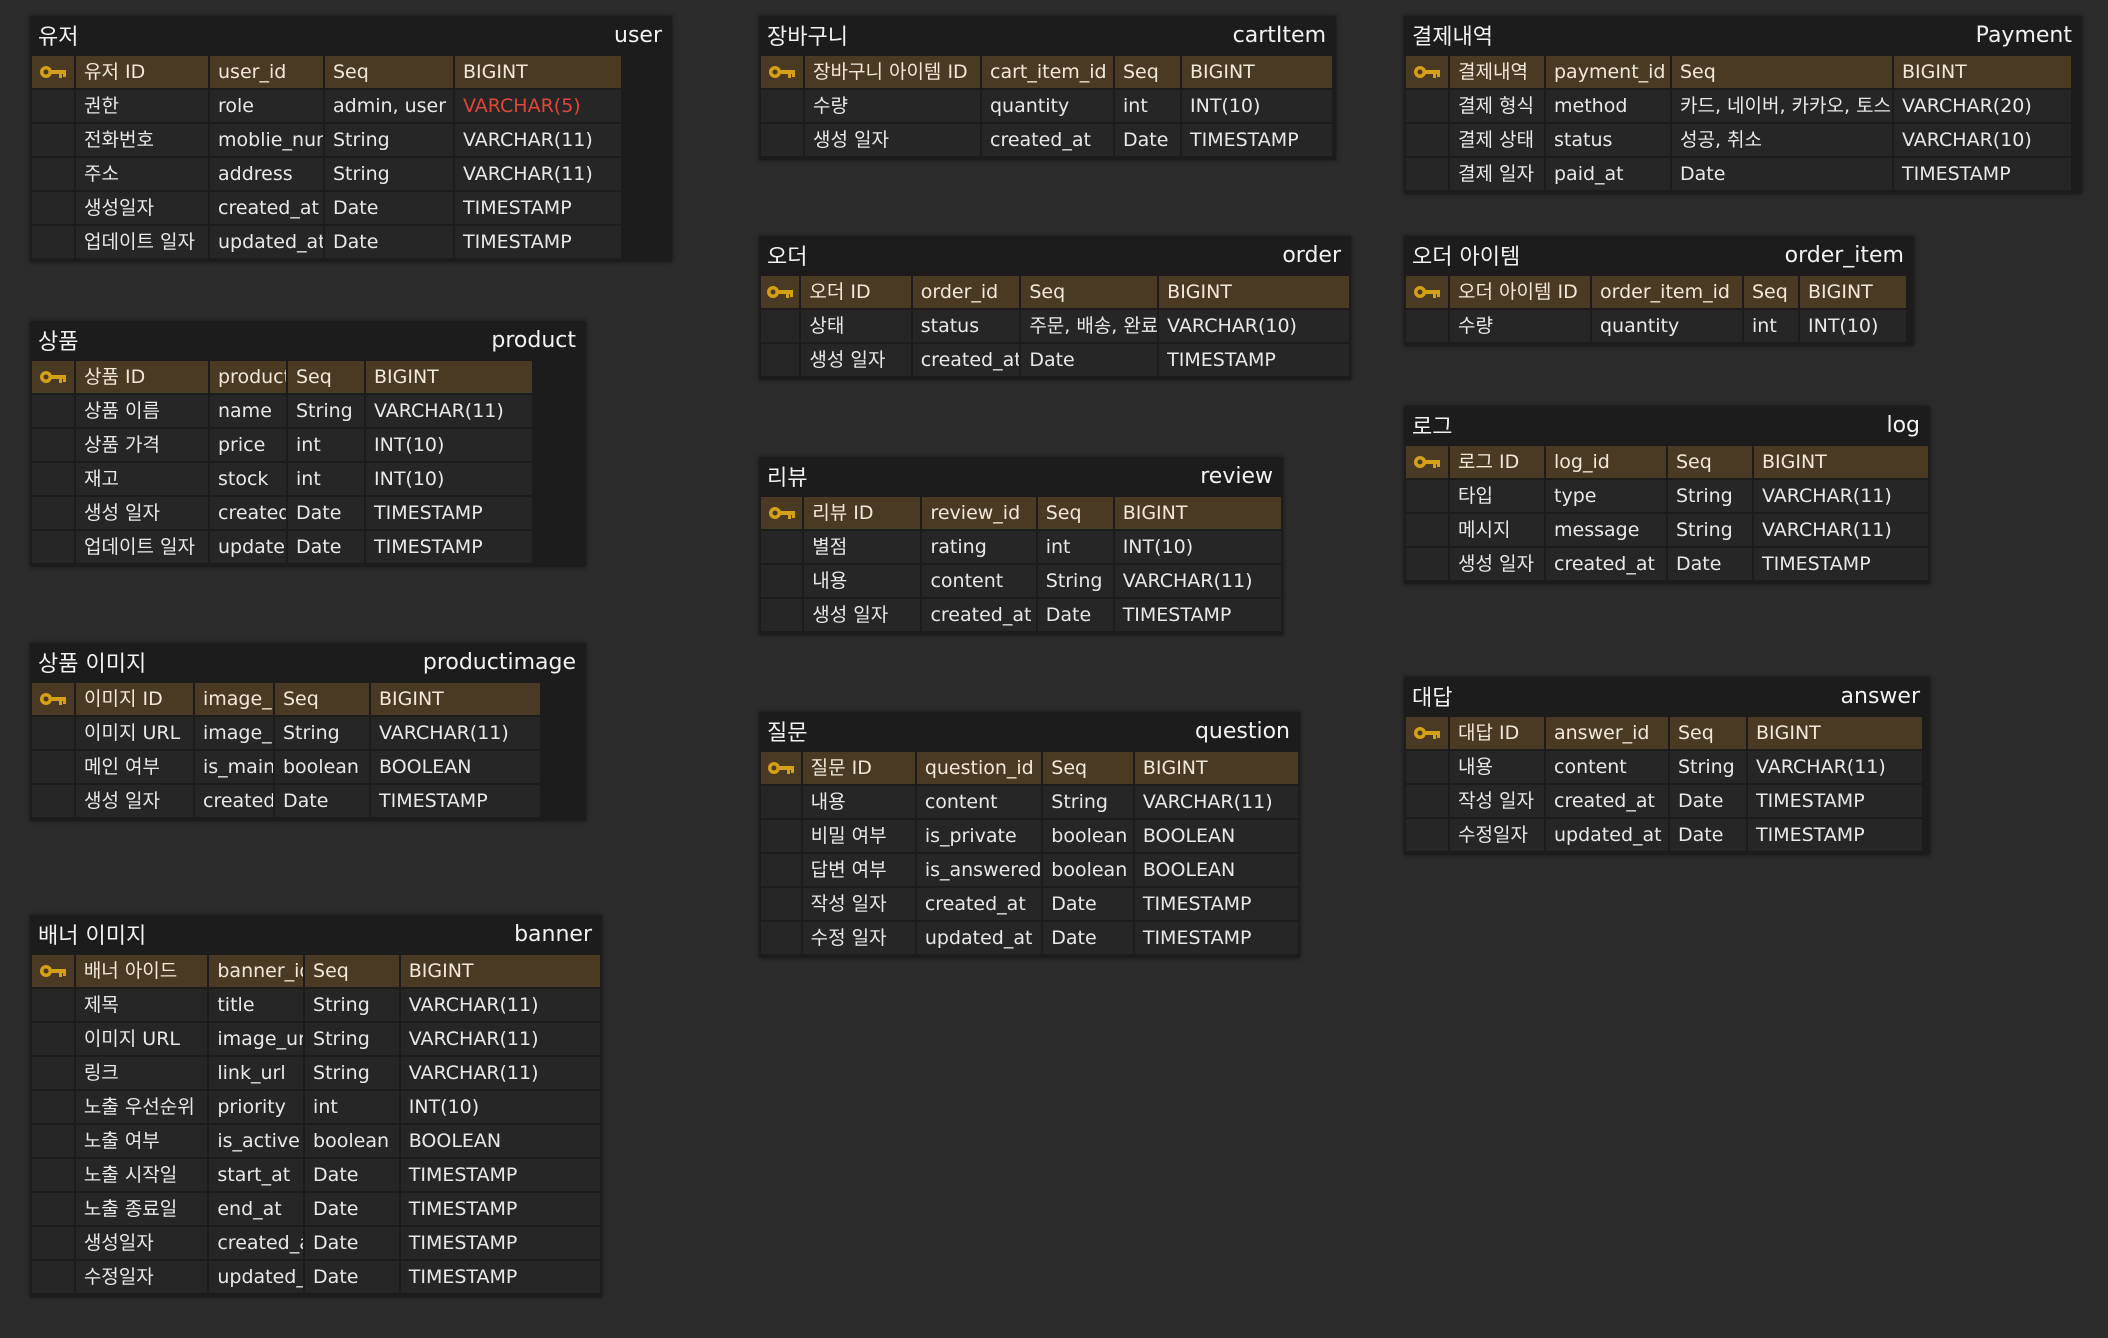 This screenshot has width=2108, height=1338. What do you see at coordinates (1498, 175) in the screenshot?
I see `field-label: 결제 일자` at bounding box center [1498, 175].